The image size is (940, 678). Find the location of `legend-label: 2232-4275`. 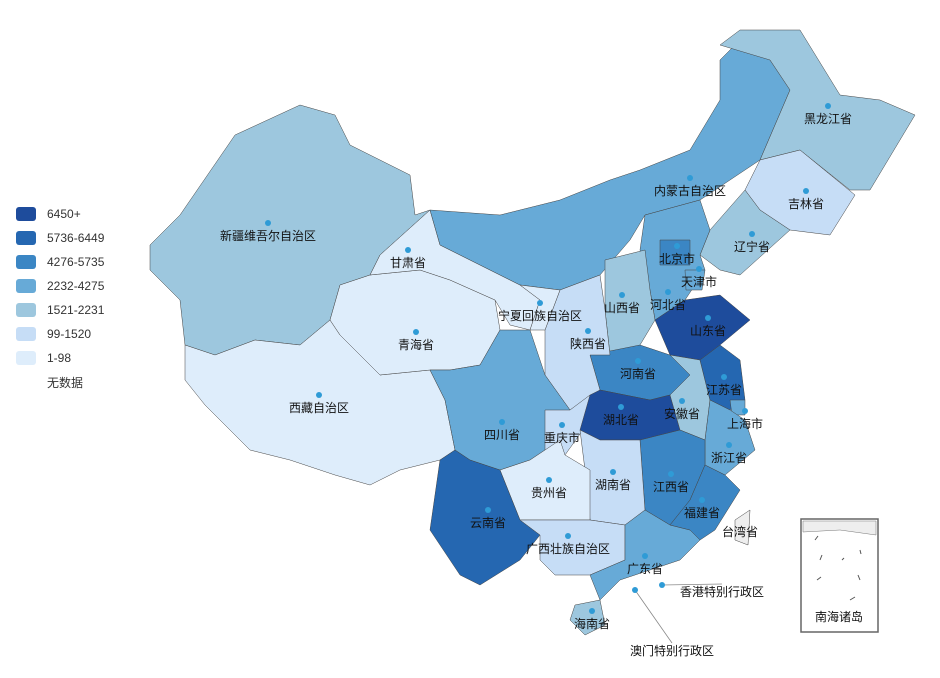

legend-label: 2232-4275 is located at coordinates (76, 286).